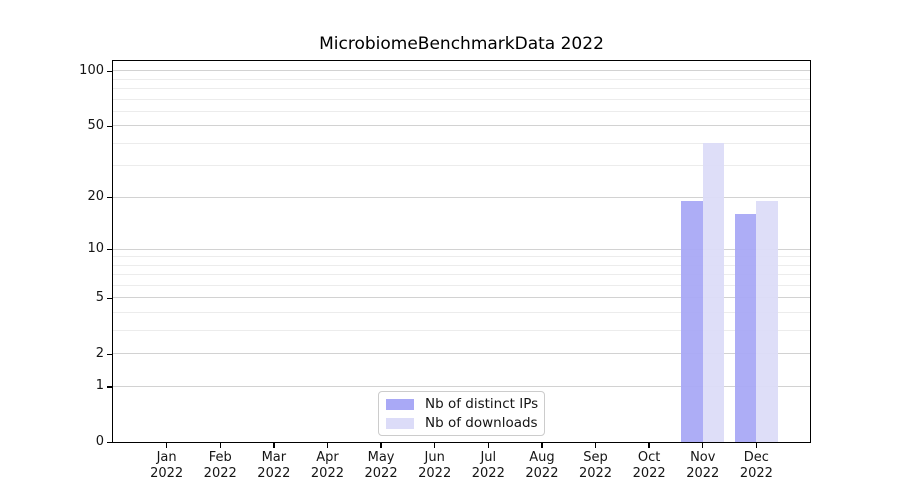 Image resolution: width=900 pixels, height=500 pixels. What do you see at coordinates (756, 457) in the screenshot?
I see `x-tick-month: Dec` at bounding box center [756, 457].